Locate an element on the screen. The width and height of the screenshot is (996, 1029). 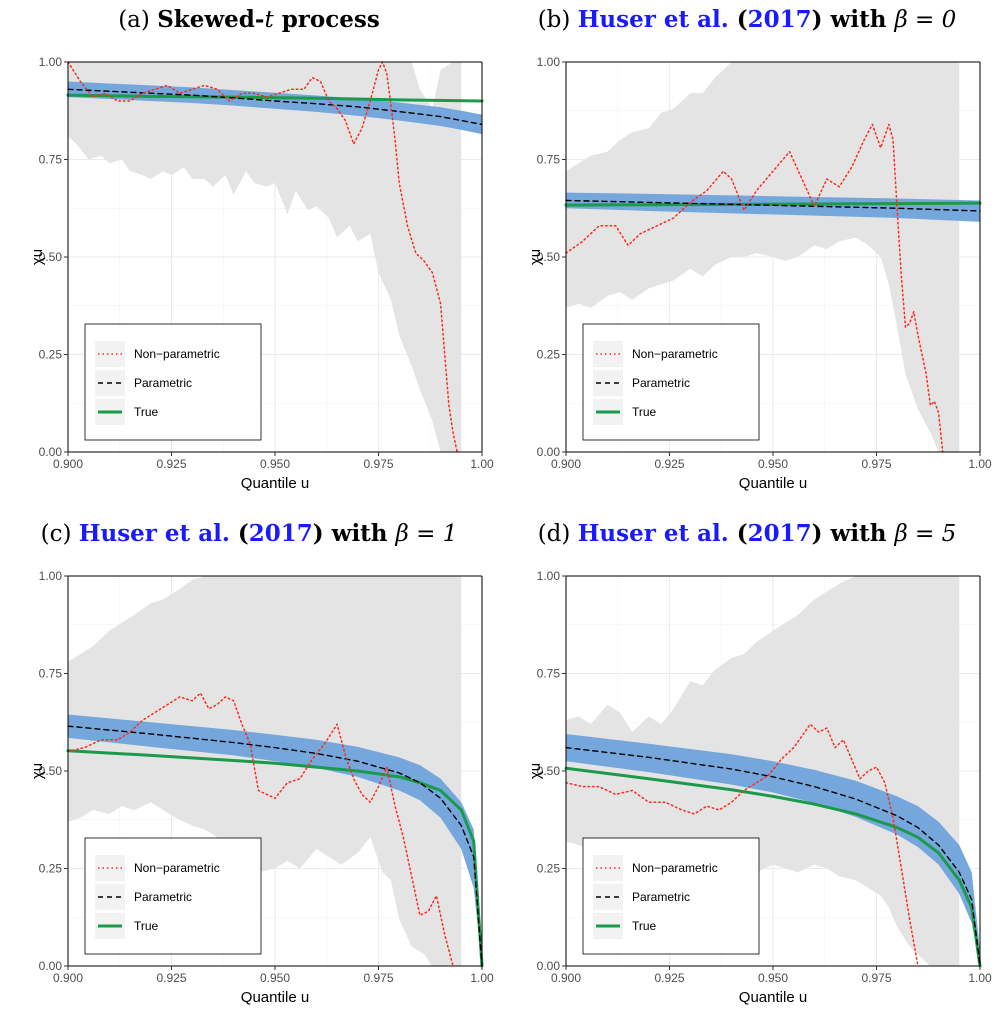
panel-title: (b) Huser et al. (2017) with β = 0 is located at coordinates (747, 19).